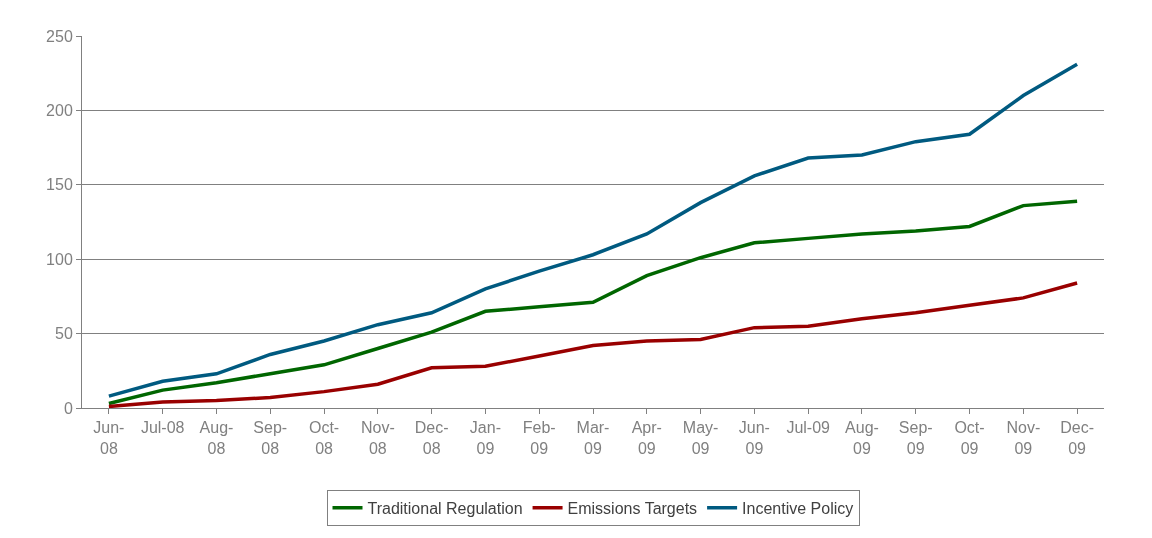 The image size is (1152, 538). Describe the element at coordinates (798, 508) in the screenshot. I see `legend-label: Incentive Policy` at that location.